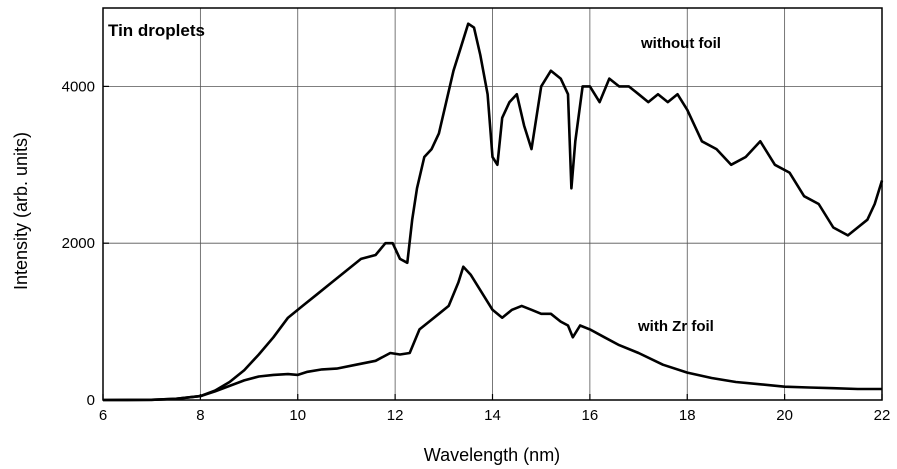  I want to click on x-tick-label: 18, so click(687, 415).